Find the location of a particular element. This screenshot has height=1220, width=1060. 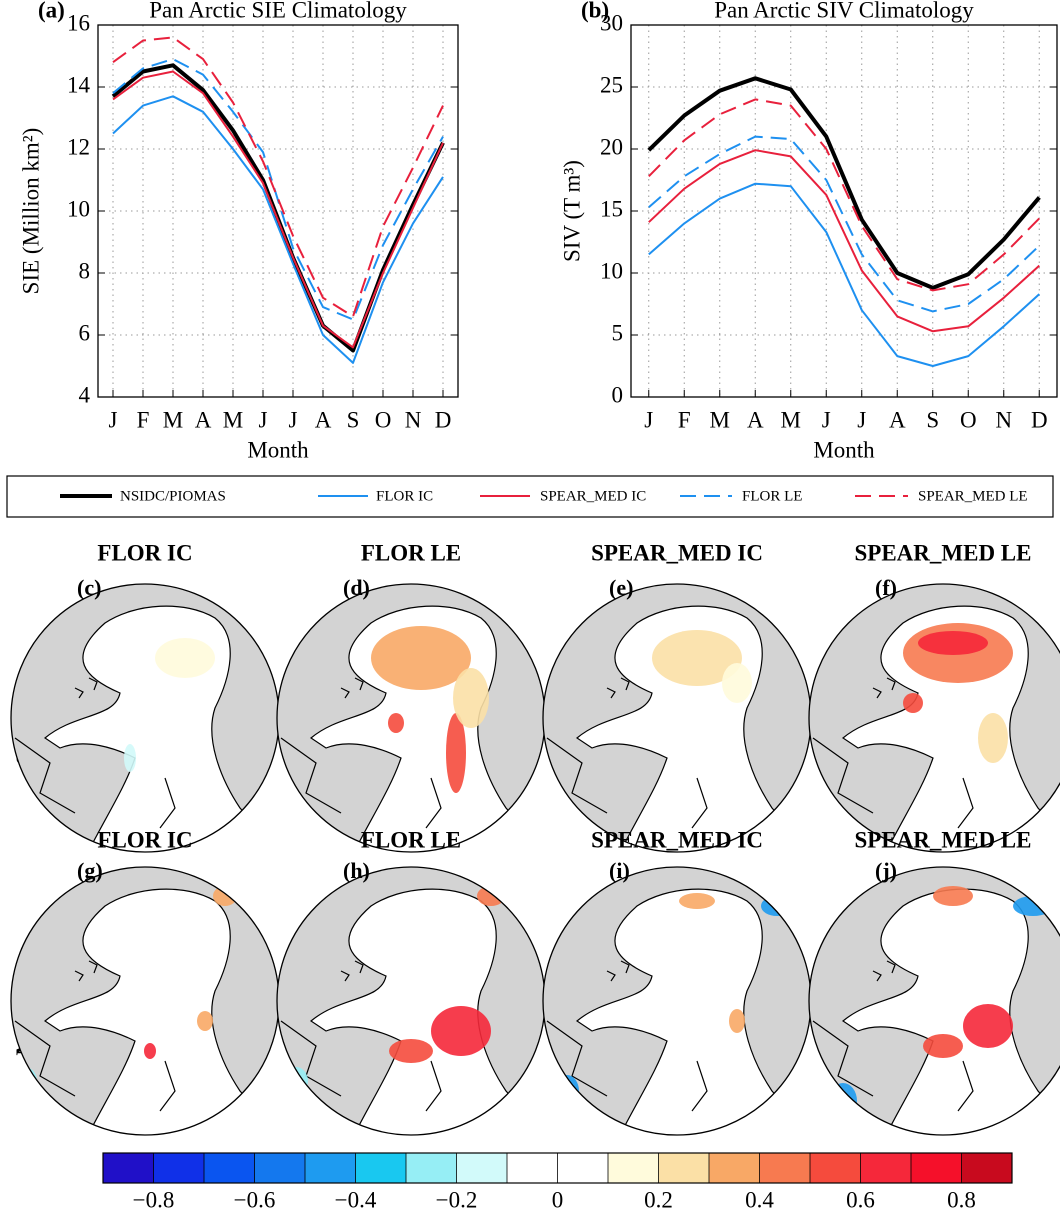

y-tick-label: 10 is located at coordinates (611, 270).